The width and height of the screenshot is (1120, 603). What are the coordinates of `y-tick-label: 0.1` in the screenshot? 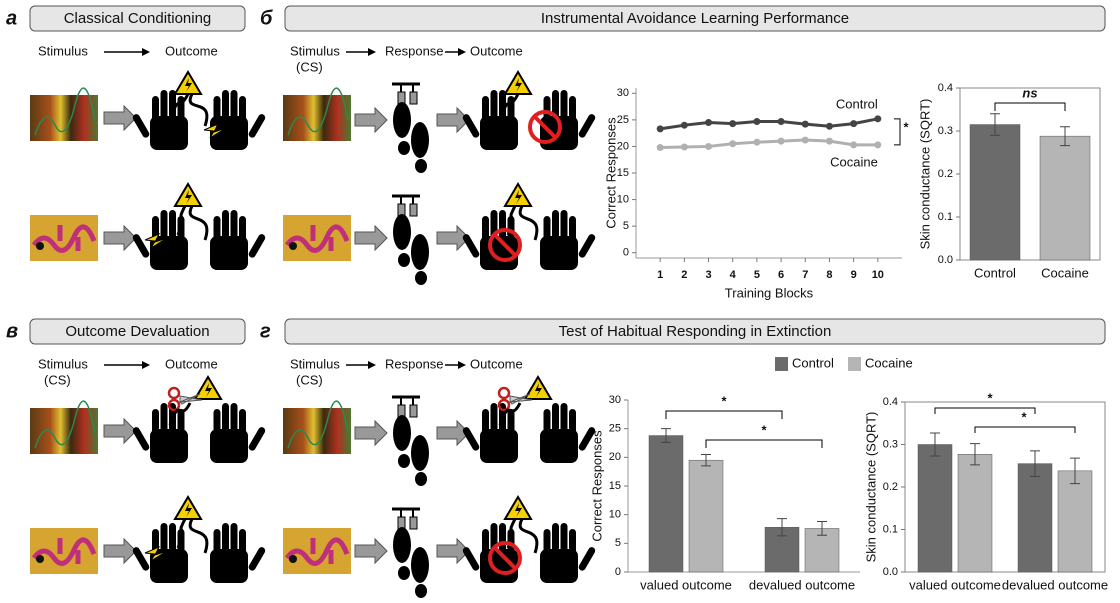 It's located at (890, 529).